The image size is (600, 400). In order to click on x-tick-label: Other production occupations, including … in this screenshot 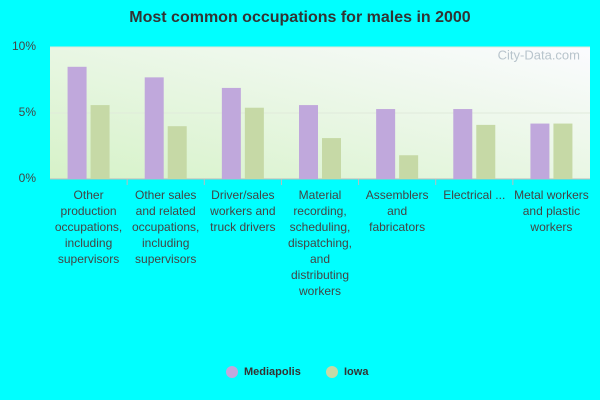, I will do `click(88, 227)`.